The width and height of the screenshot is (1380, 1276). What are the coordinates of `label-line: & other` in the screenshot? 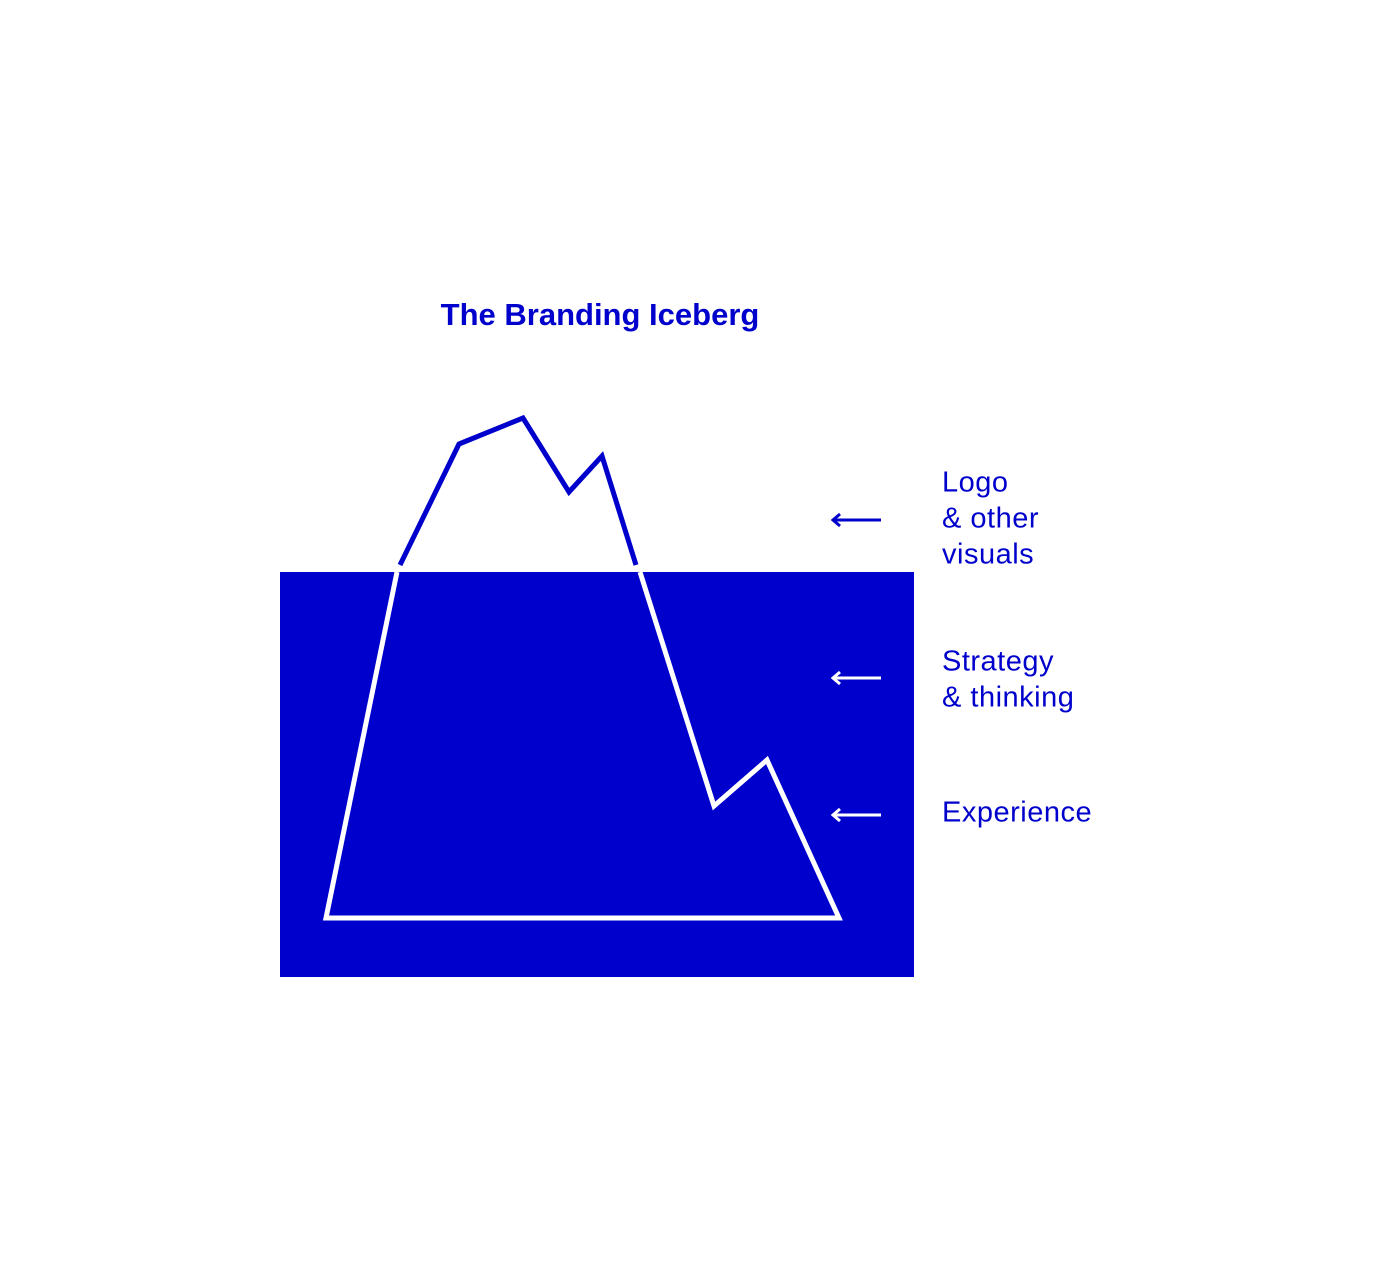 It's located at (990, 519).